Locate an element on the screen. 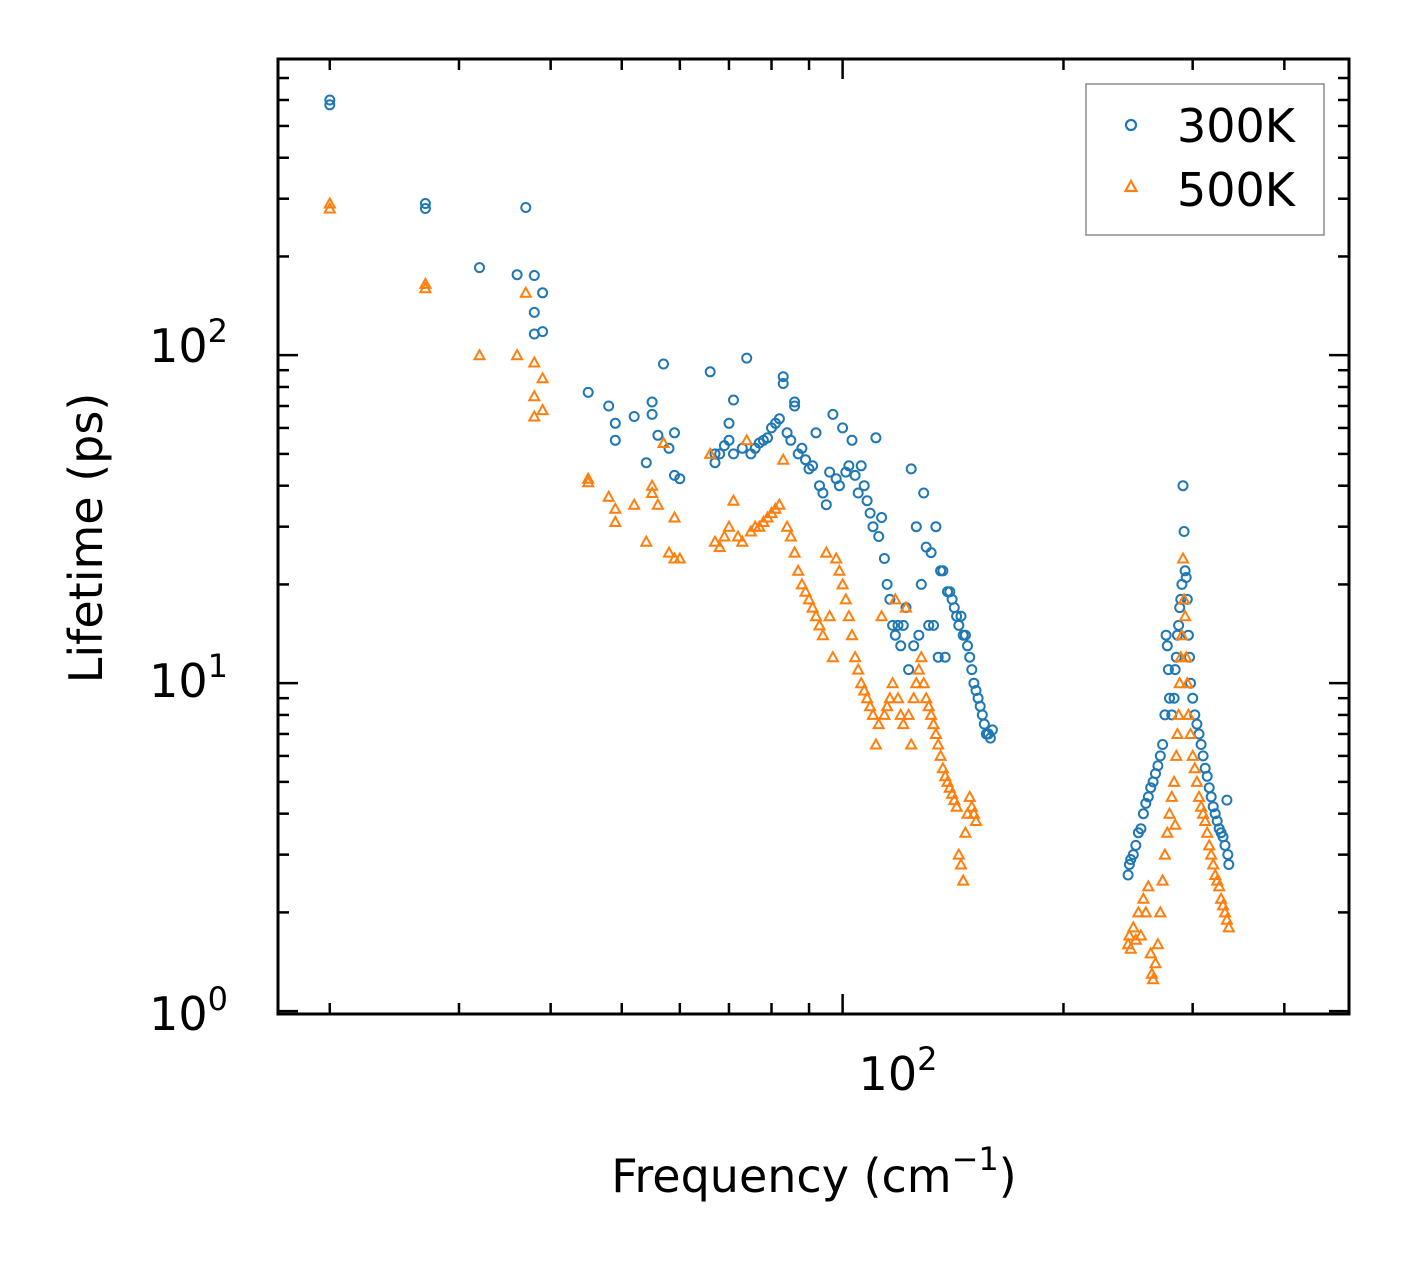  x-tick-label-0: 102 is located at coordinates (898, 1070).